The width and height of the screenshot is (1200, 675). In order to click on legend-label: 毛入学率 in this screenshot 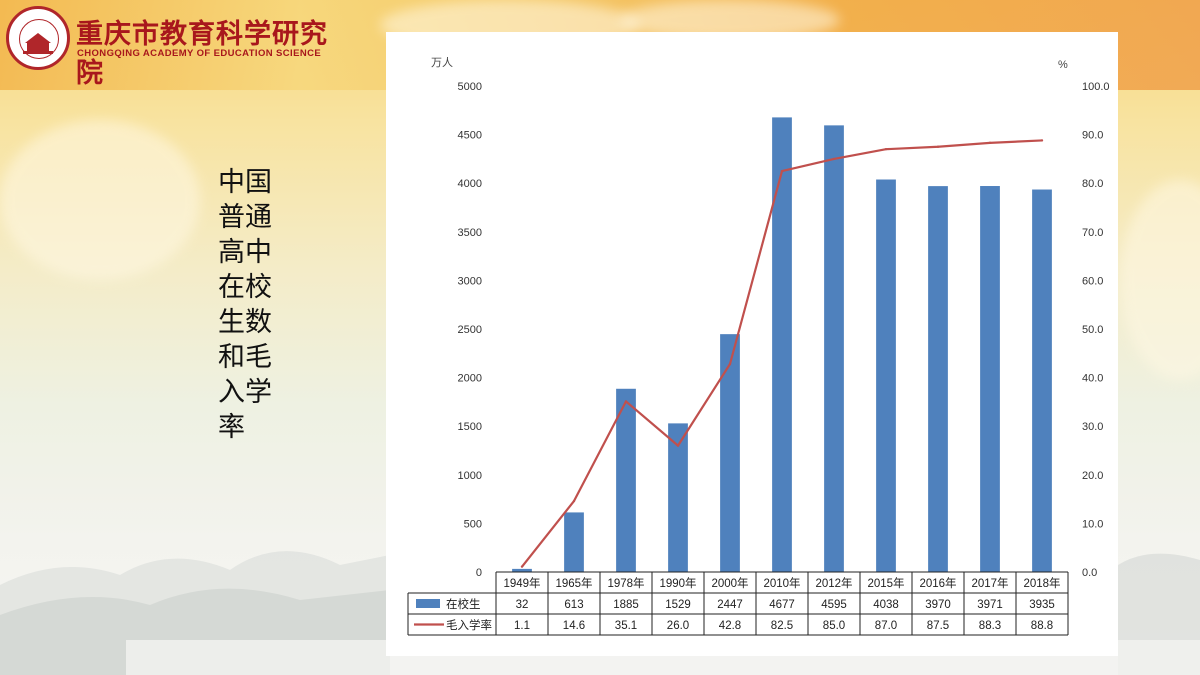, I will do `click(469, 625)`.